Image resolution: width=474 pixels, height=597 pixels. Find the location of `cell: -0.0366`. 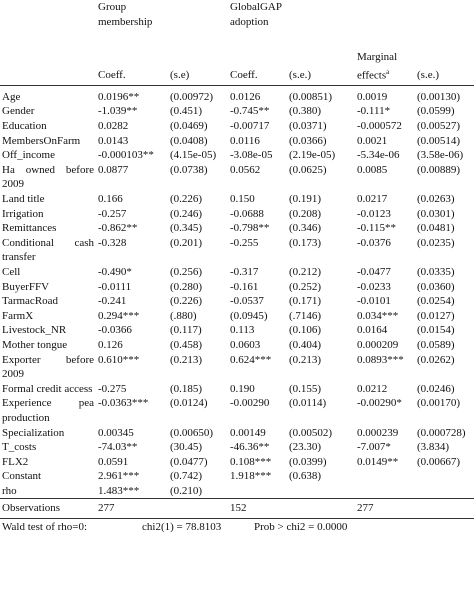

cell: -0.0366 is located at coordinates (115, 330).